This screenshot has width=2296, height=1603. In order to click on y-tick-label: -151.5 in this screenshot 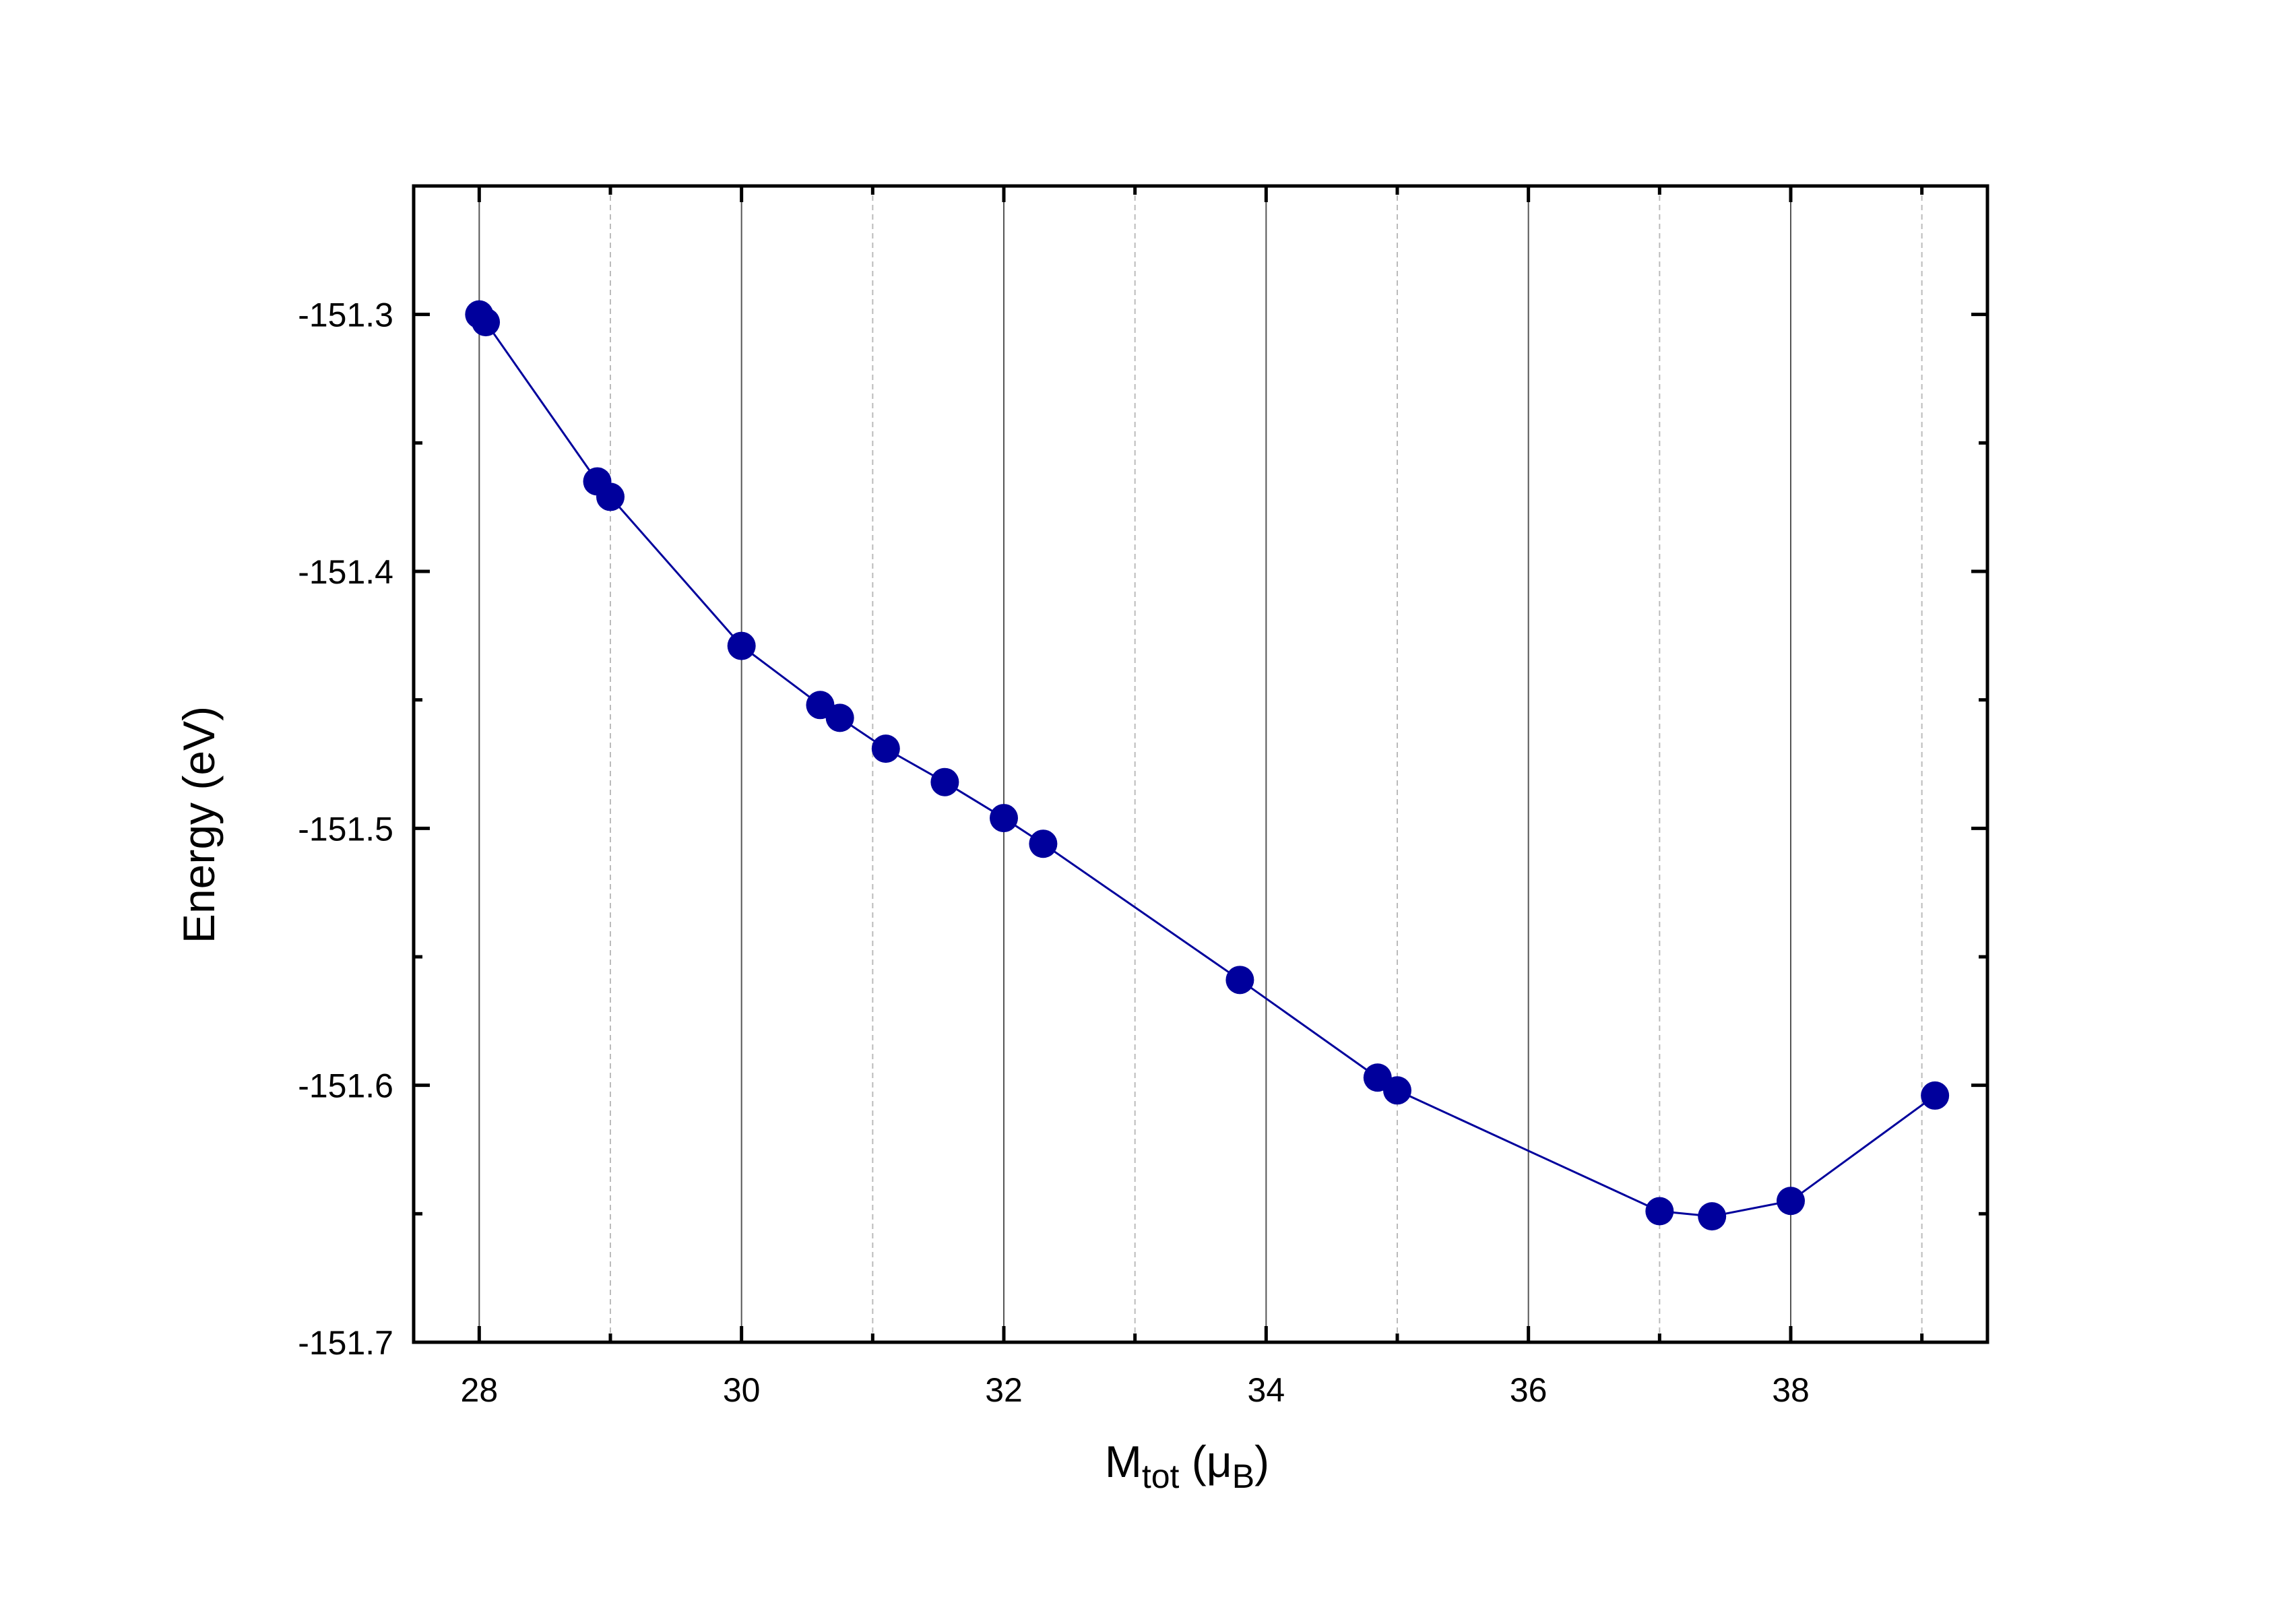, I will do `click(345, 829)`.